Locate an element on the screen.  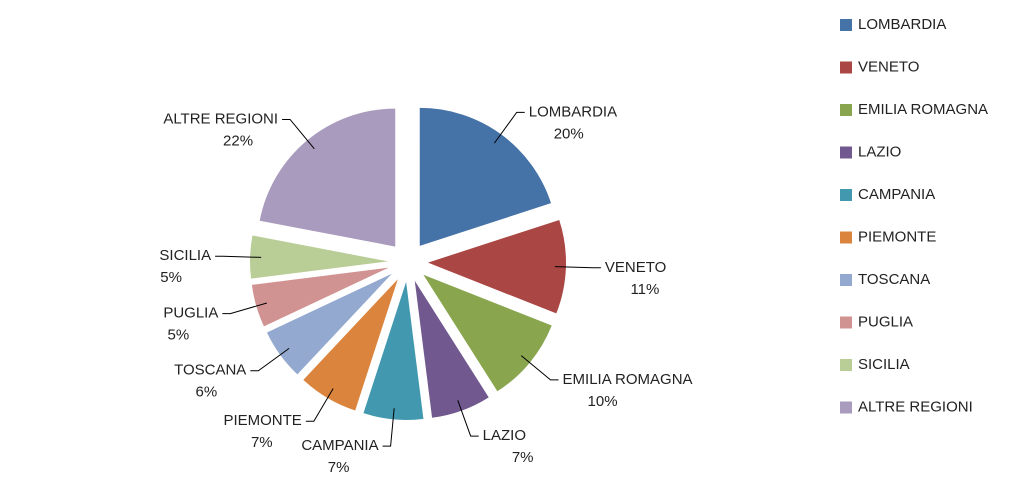
slice-label: PUGLIA is located at coordinates (190, 313).